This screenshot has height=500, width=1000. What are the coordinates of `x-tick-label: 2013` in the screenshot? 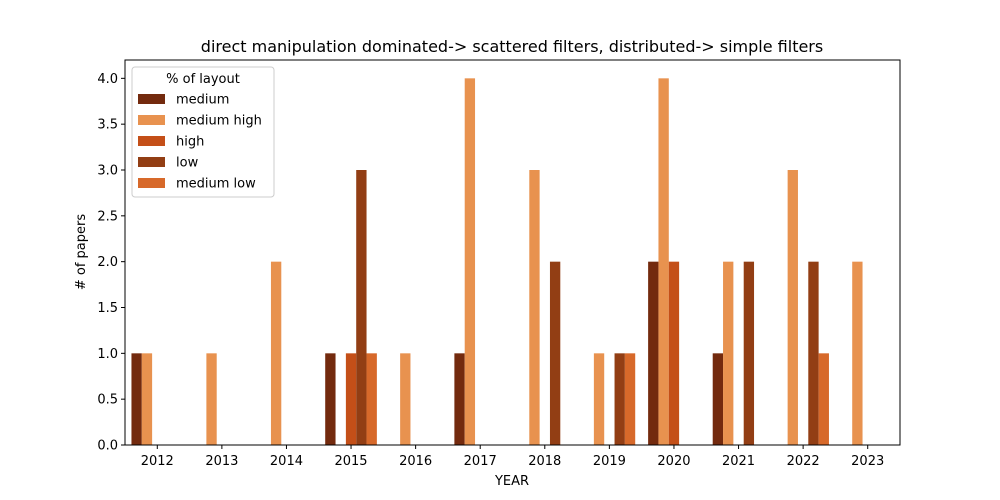 It's located at (221, 461).